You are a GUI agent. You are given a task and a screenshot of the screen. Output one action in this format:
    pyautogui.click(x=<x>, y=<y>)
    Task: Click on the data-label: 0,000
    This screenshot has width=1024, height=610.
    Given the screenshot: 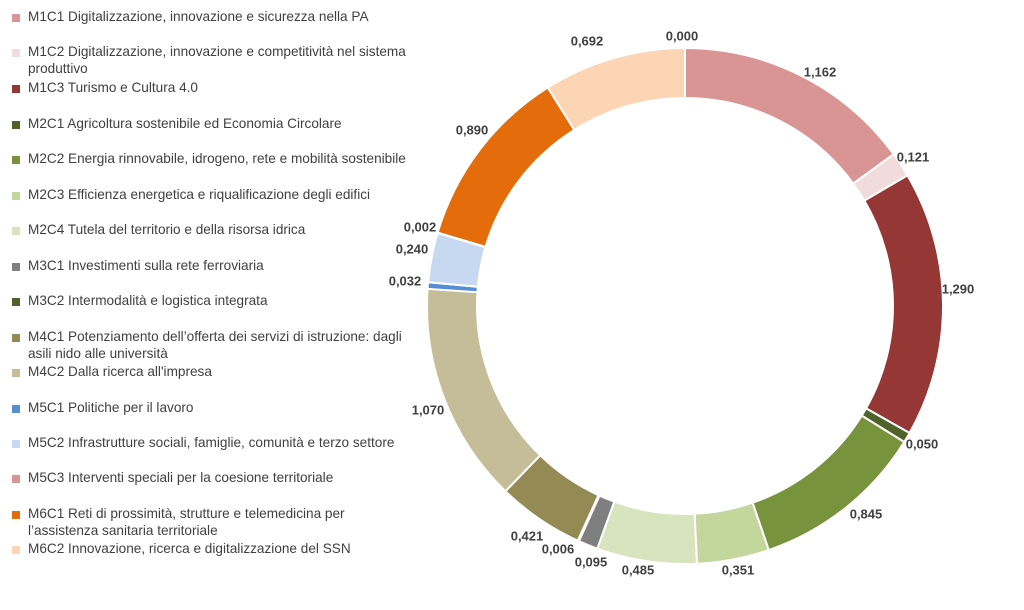 What is the action you would take?
    pyautogui.click(x=682, y=35)
    